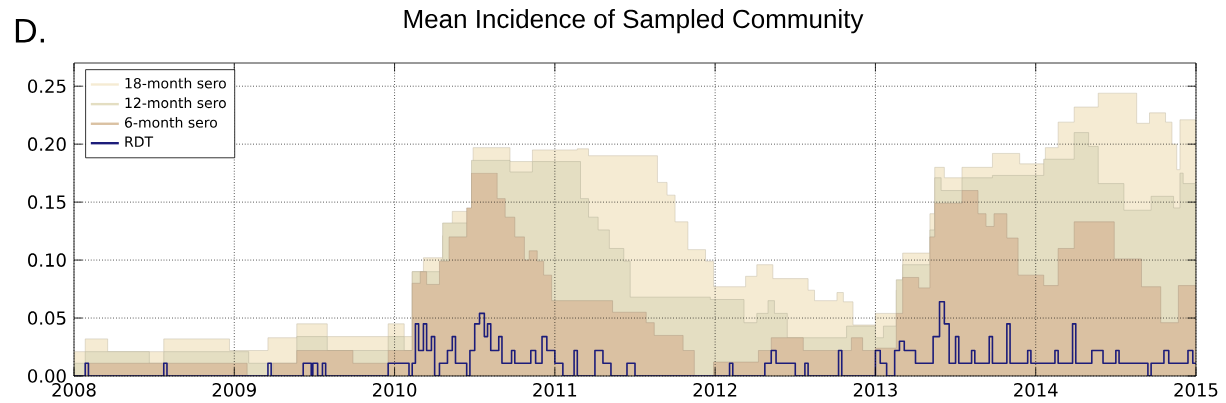  I want to click on legend-label: 18-month sero, so click(175, 83).